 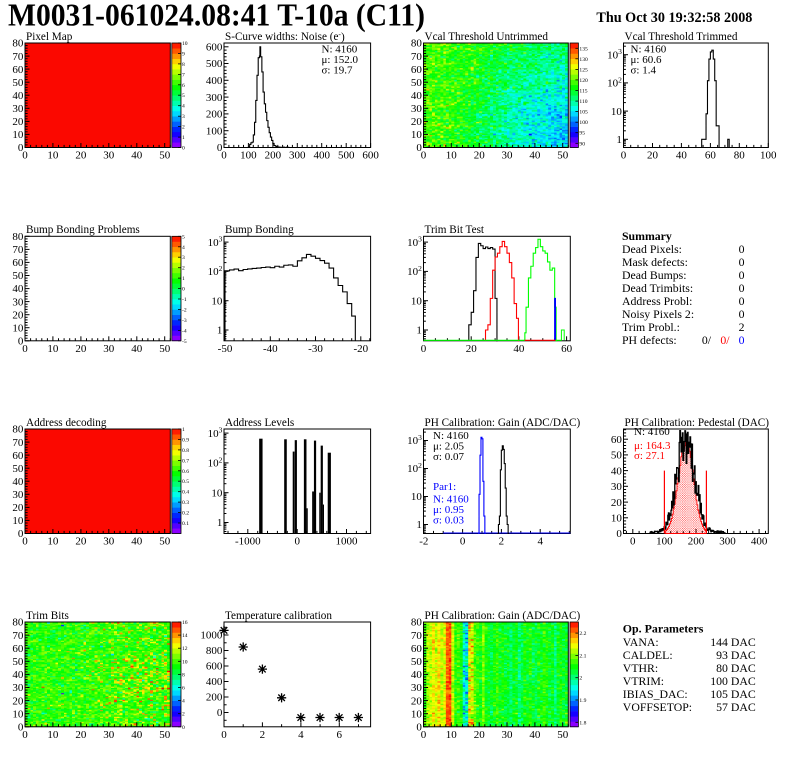 I want to click on svg-text: Address Levels, so click(x=259, y=423).